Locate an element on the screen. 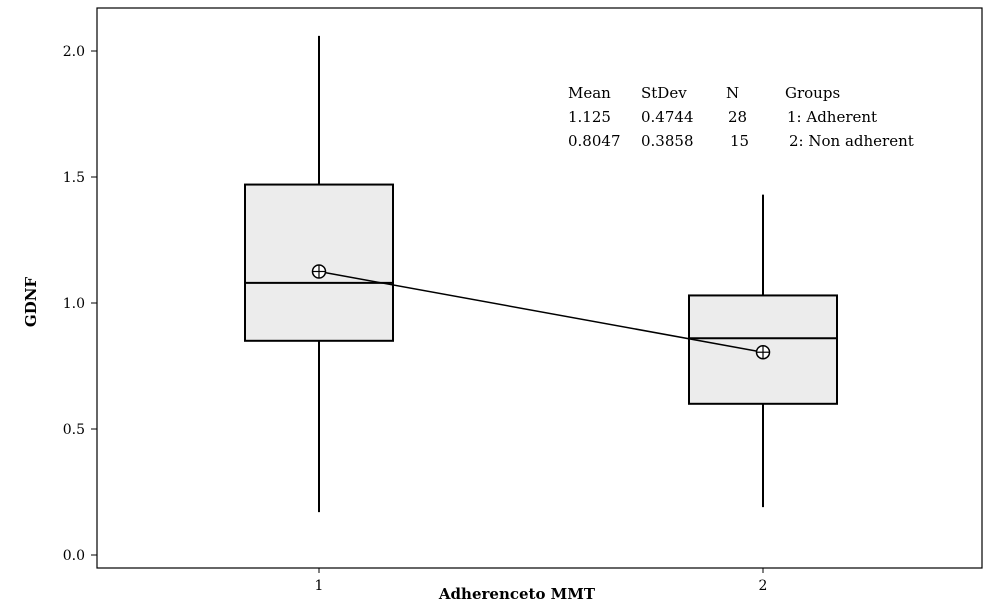 The height and width of the screenshot is (607, 1000). x-tick-label: 2 is located at coordinates (763, 586).